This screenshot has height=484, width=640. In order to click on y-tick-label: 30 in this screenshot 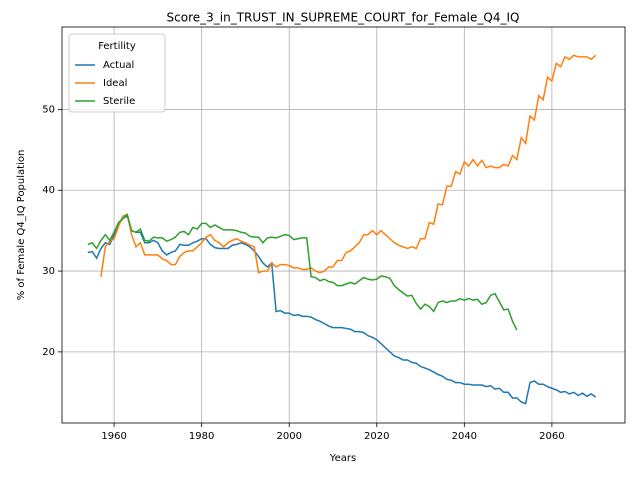, I will do `click(48, 271)`.